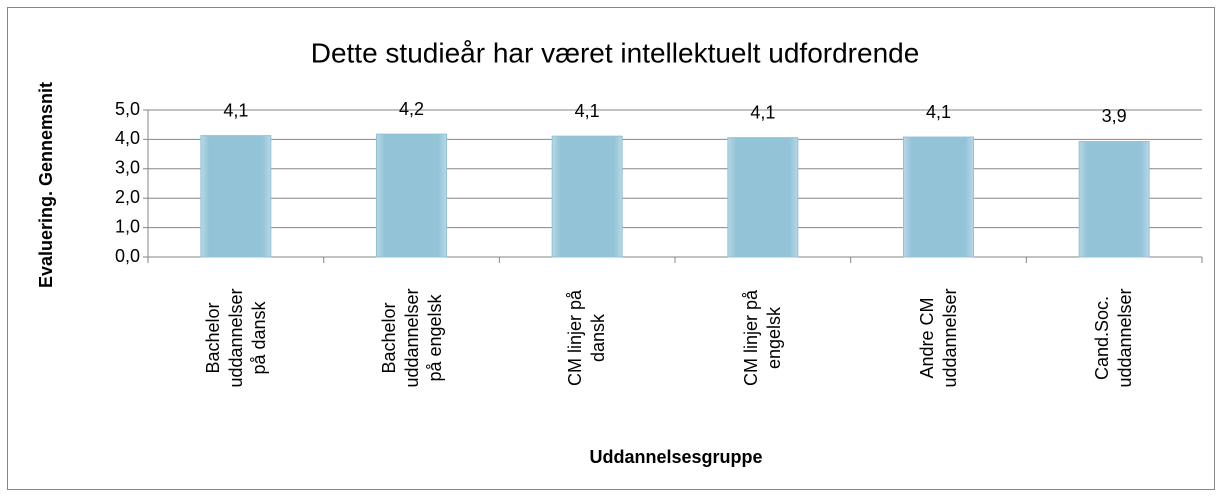 This screenshot has width=1222, height=497. I want to click on y-tick-label: 4,0, so click(127, 138).